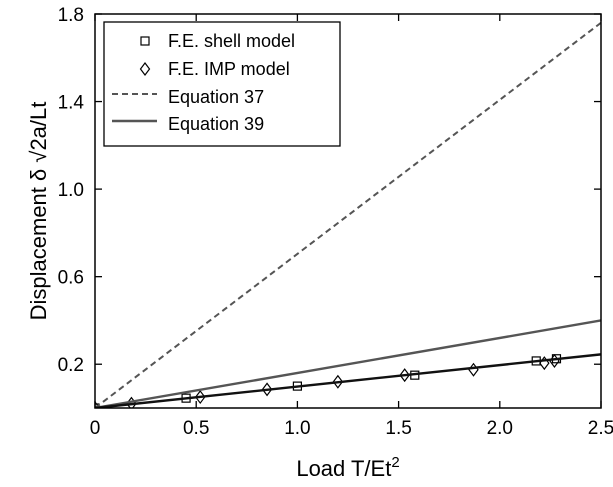 The image size is (613, 487). What do you see at coordinates (71, 190) in the screenshot?
I see `y-tick-label-2: 1.0` at bounding box center [71, 190].